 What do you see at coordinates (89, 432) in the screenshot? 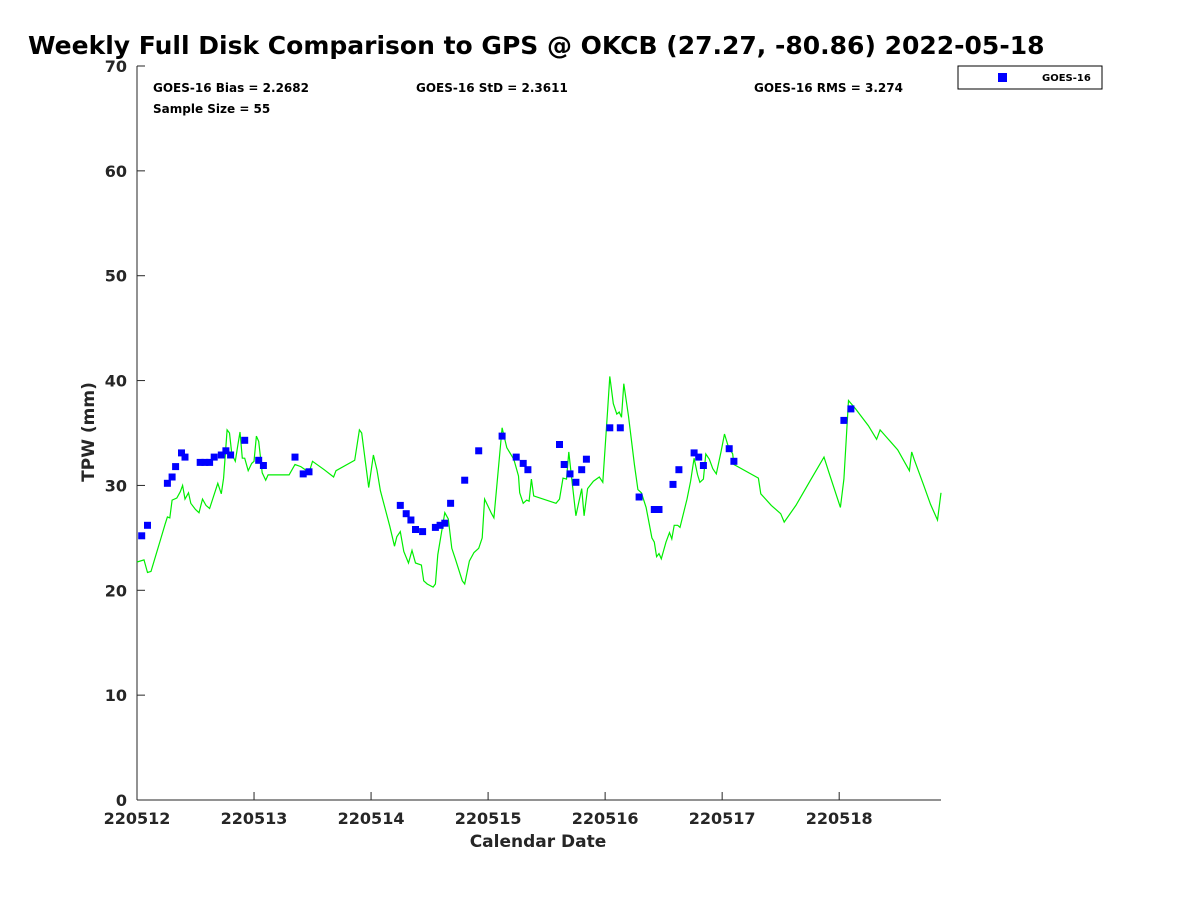
I see `y-axis-label: TPW (mm)` at bounding box center [89, 432].